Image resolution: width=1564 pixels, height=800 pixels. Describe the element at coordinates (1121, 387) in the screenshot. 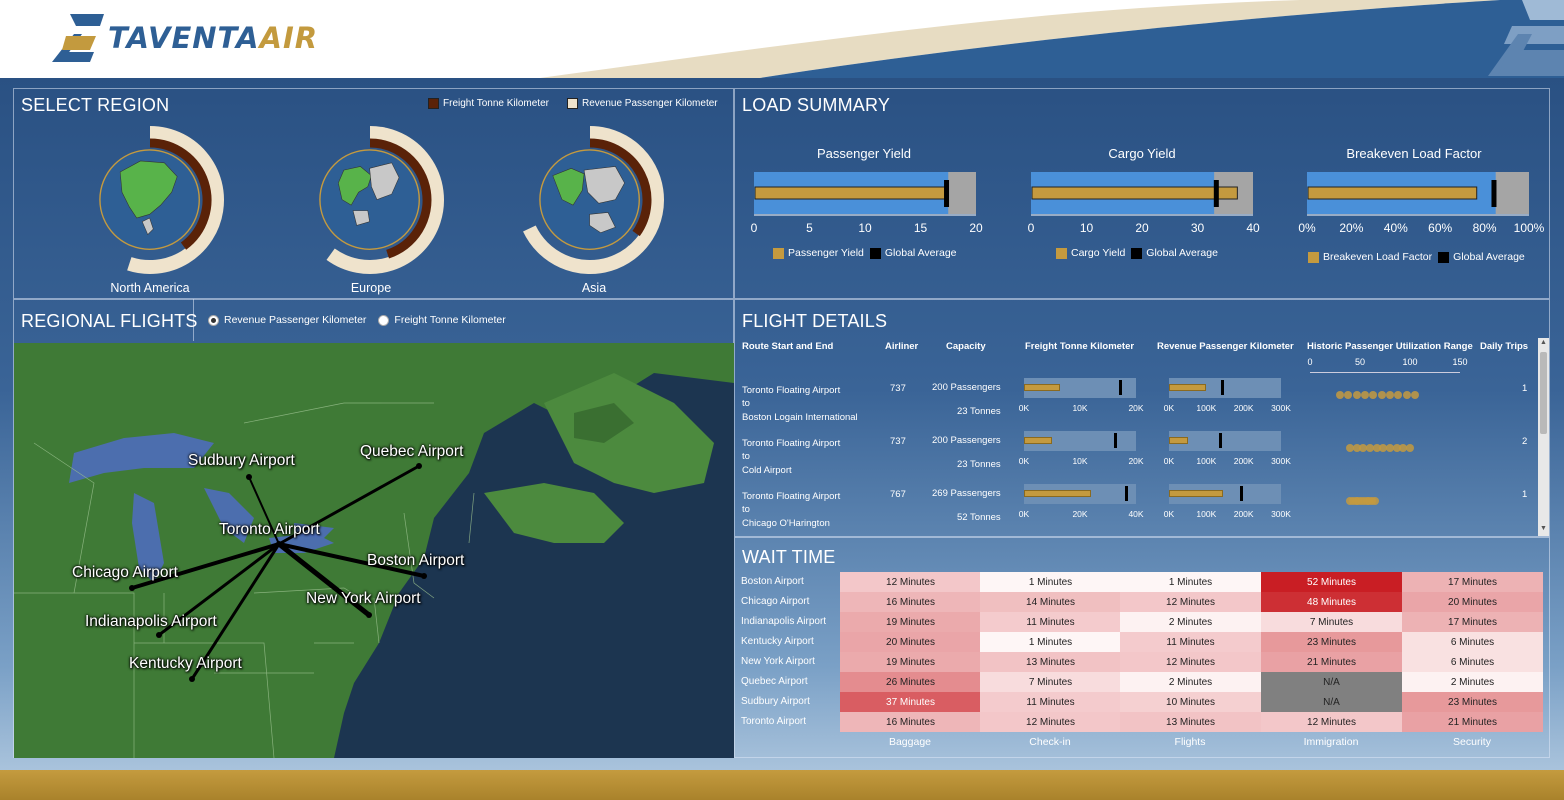

I see `ftk-bullet-marker` at that location.